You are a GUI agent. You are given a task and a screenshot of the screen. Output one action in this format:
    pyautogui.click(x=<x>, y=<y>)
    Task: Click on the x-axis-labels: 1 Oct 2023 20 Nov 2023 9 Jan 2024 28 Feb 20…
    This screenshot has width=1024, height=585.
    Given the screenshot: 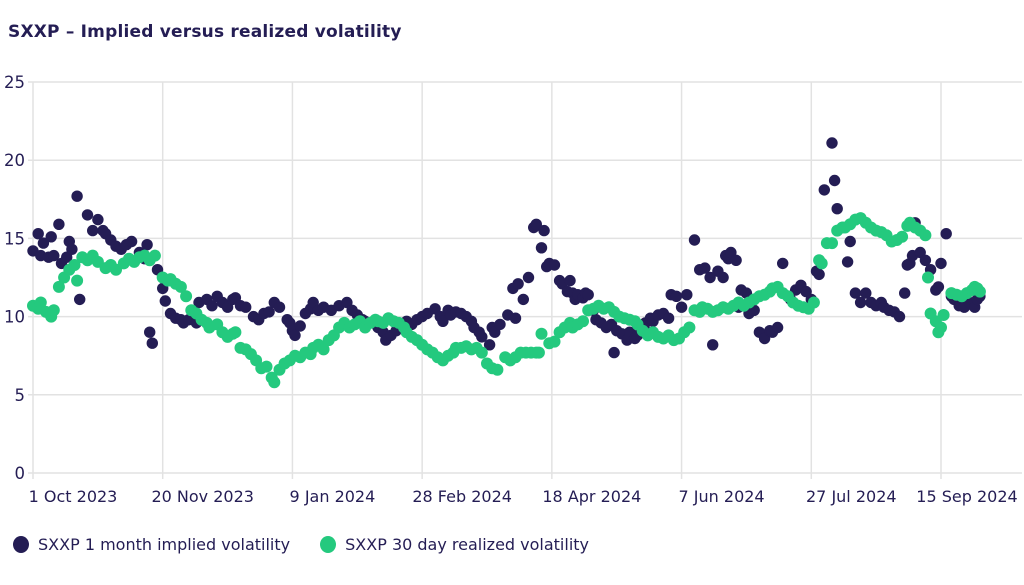 What is the action you would take?
    pyautogui.click(x=523, y=496)
    